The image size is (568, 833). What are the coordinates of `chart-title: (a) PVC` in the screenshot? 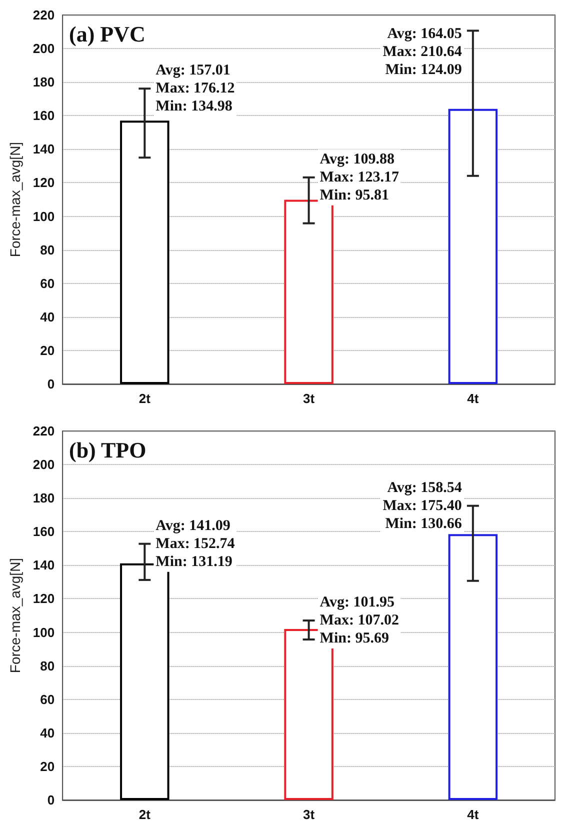 It's located at (107, 34).